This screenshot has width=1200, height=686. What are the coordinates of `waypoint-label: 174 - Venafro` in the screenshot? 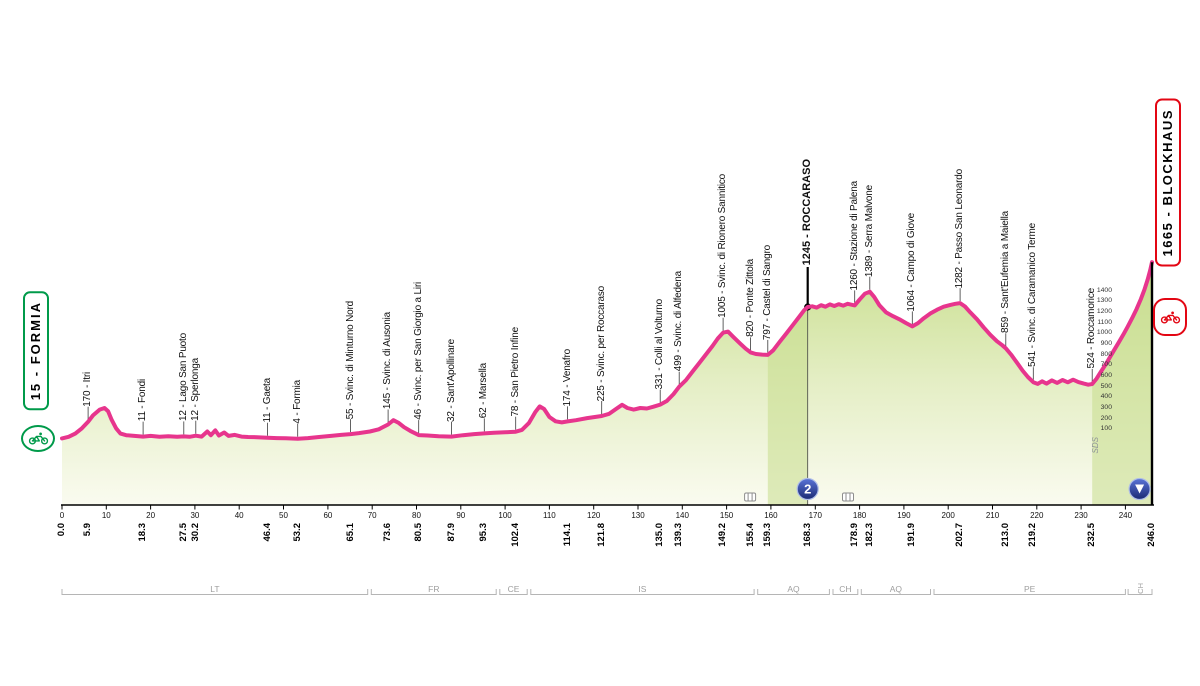 It's located at (567, 377).